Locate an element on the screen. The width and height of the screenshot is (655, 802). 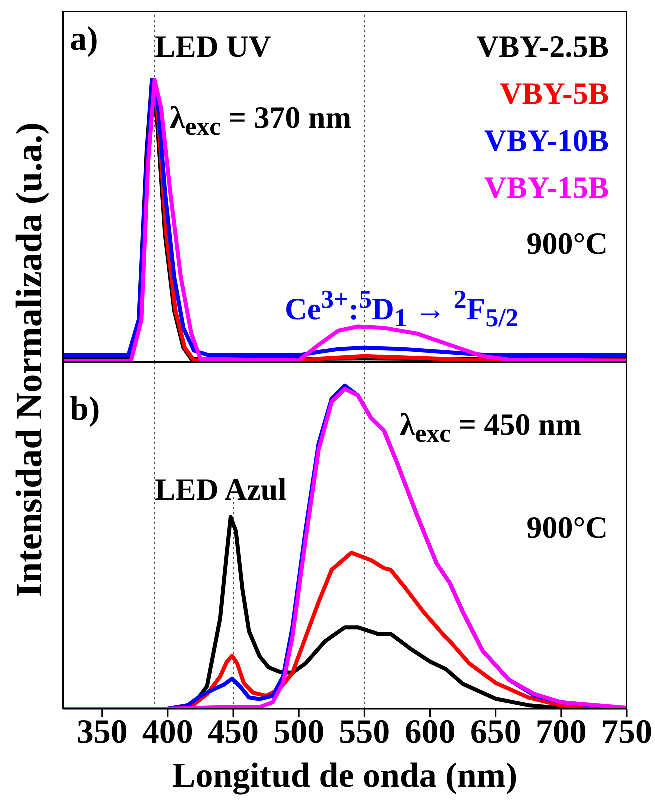
text: VBY-15B is located at coordinates (546, 188).